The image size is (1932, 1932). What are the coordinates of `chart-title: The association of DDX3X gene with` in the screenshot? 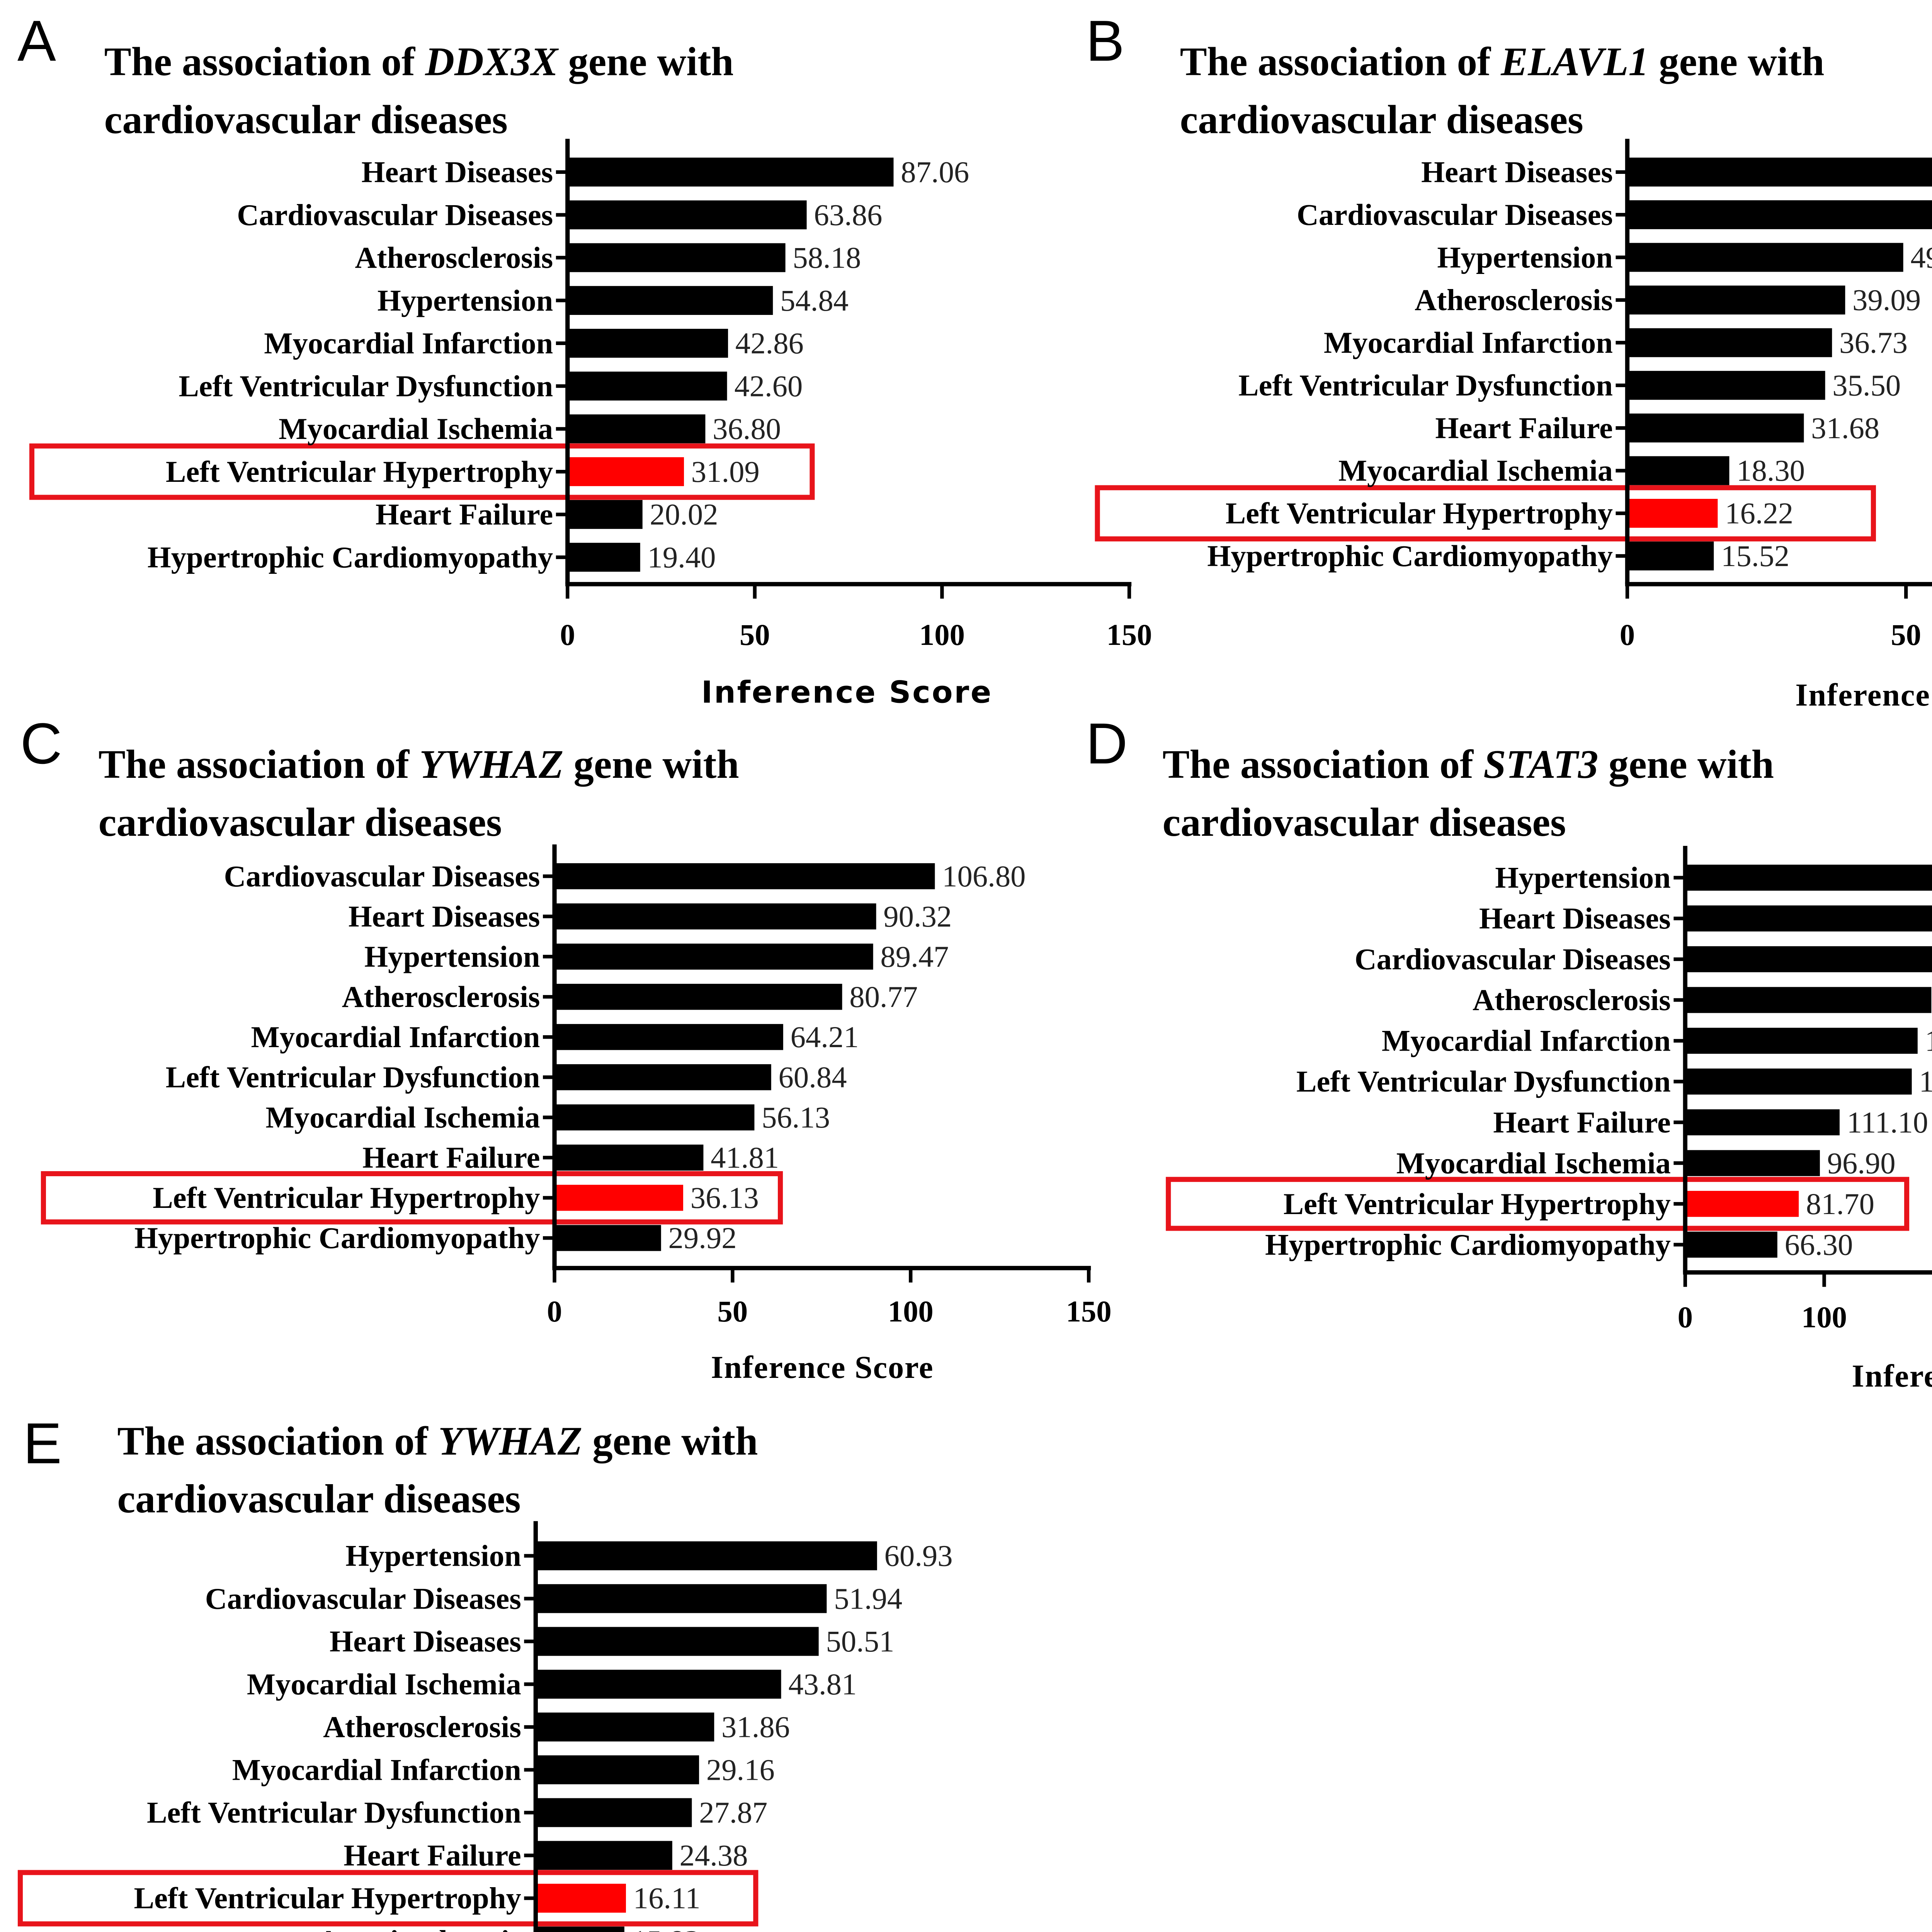 It's located at (419, 62).